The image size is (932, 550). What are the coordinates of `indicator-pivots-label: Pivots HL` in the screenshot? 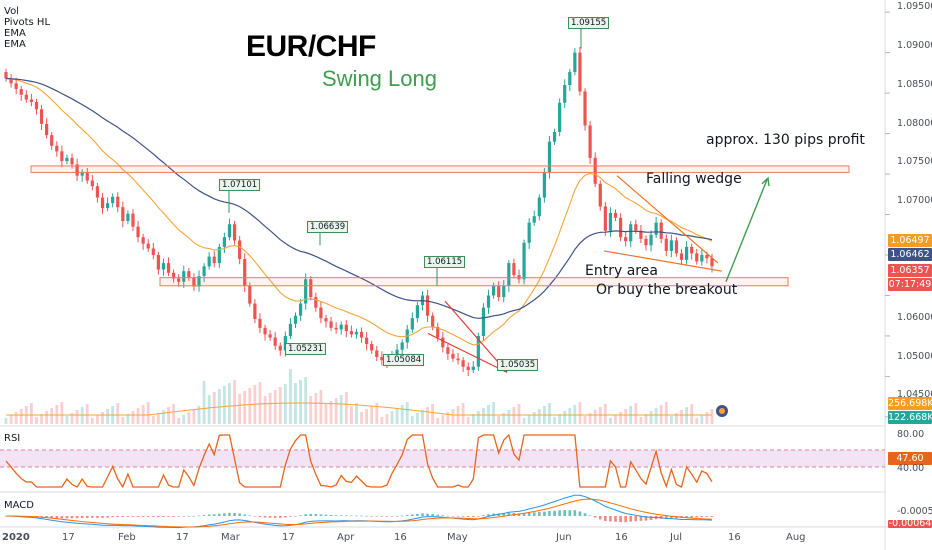 It's located at (27, 22).